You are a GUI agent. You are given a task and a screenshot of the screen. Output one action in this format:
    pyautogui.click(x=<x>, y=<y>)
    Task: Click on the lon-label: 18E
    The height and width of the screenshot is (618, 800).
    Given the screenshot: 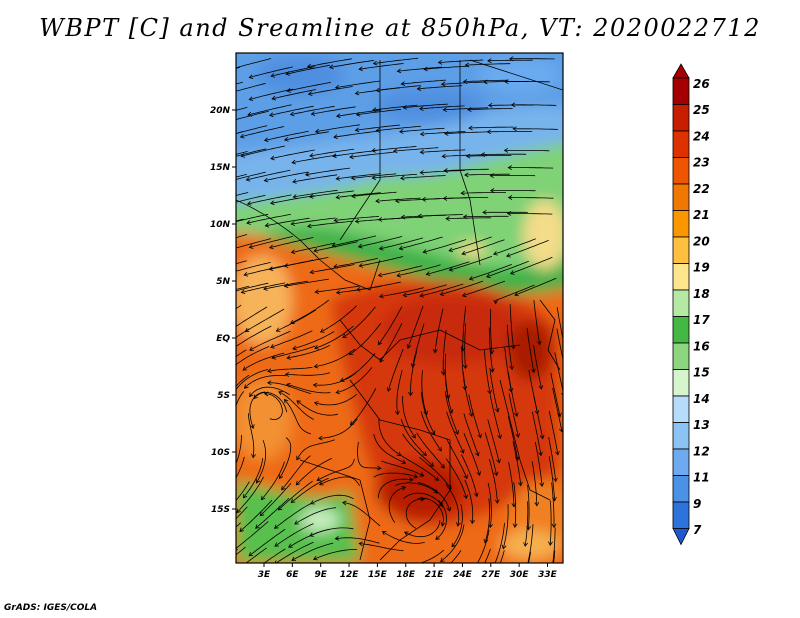 What is the action you would take?
    pyautogui.click(x=406, y=575)
    